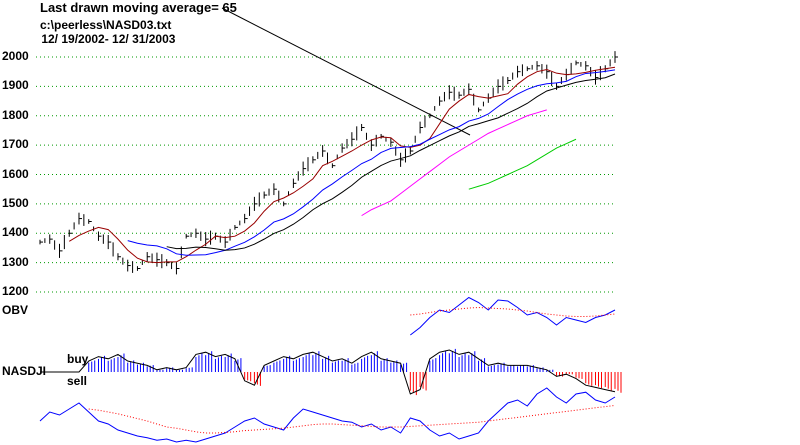 This screenshot has width=800, height=445. What do you see at coordinates (15, 291) in the screenshot?
I see `y-tick-label: 1200` at bounding box center [15, 291].